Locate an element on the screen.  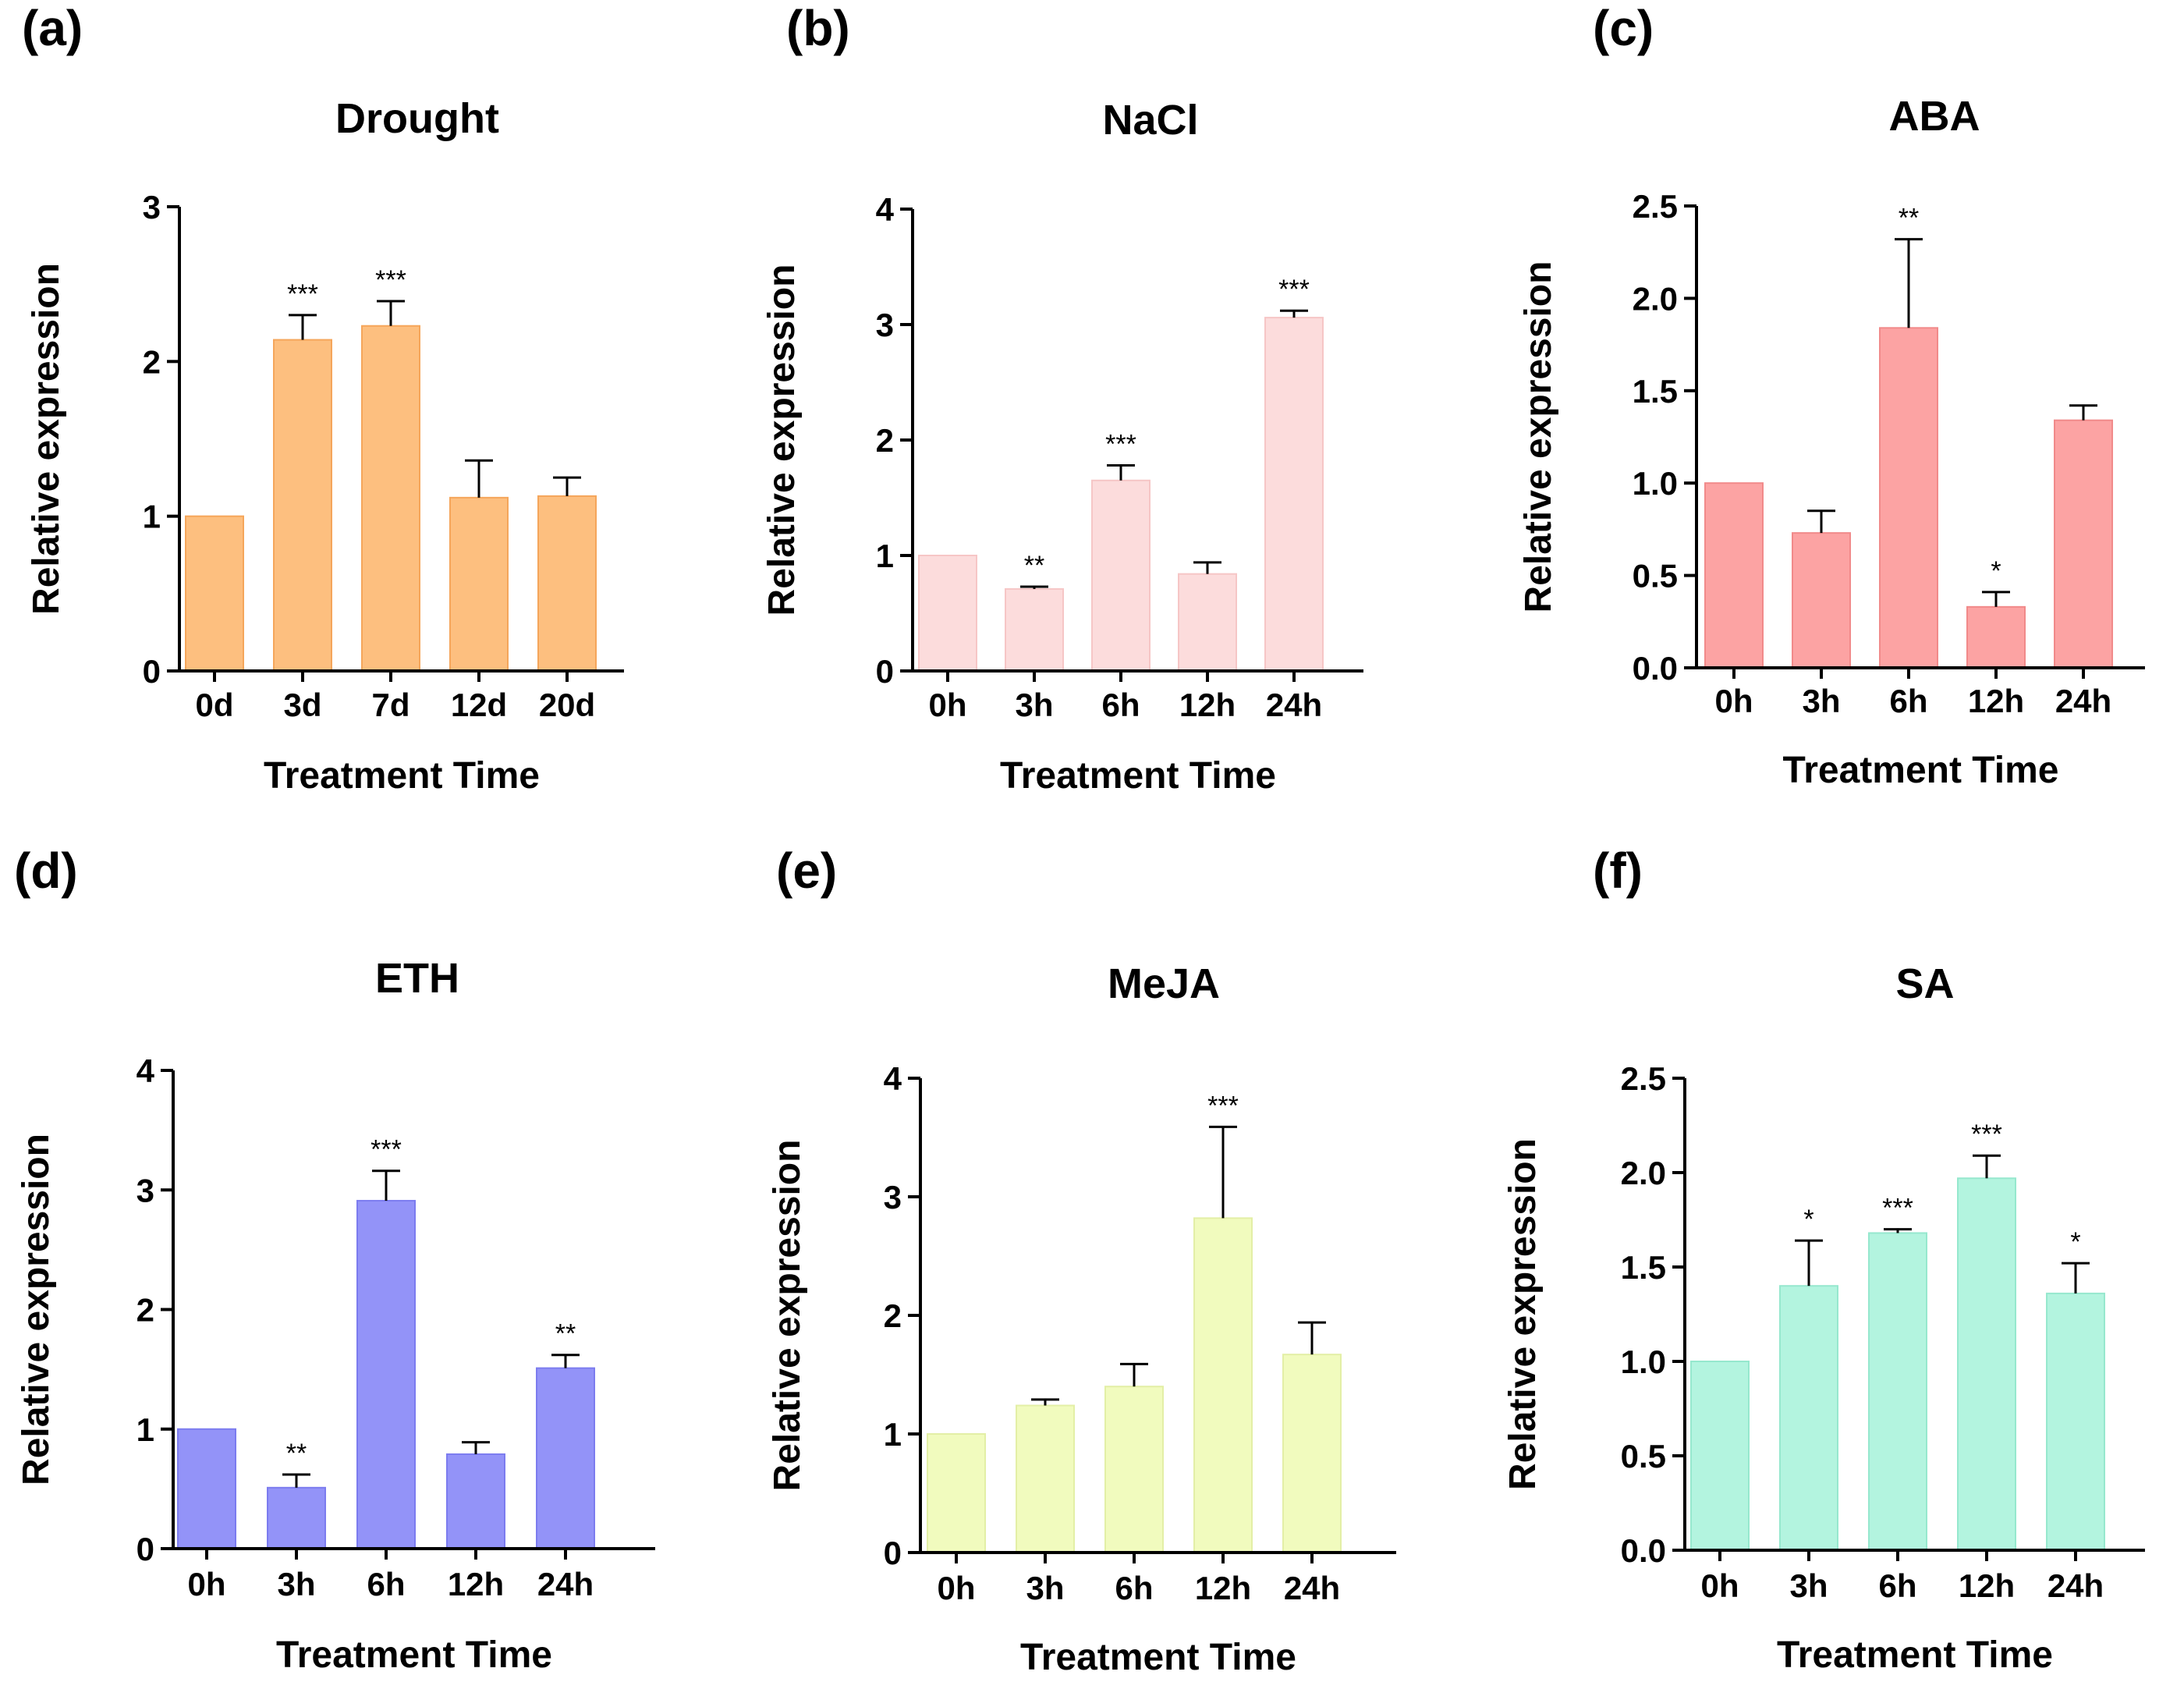
x-tick-label: 3d is located at coordinates (302, 705).